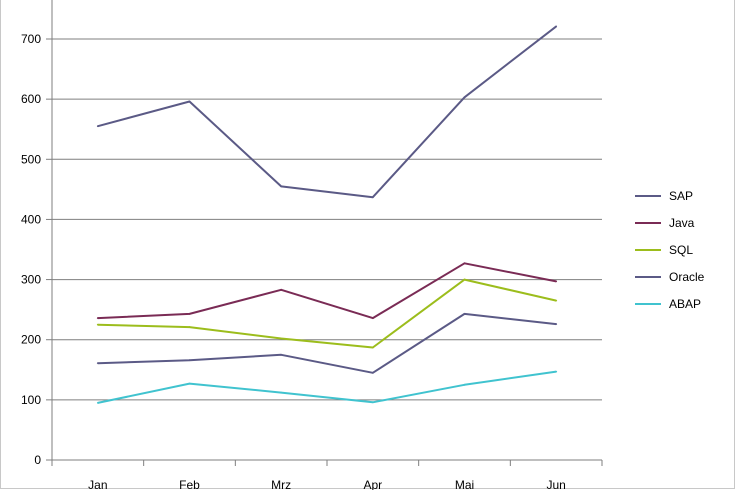 The height and width of the screenshot is (490, 735). What do you see at coordinates (682, 223) in the screenshot?
I see `legend-label: Java` at bounding box center [682, 223].